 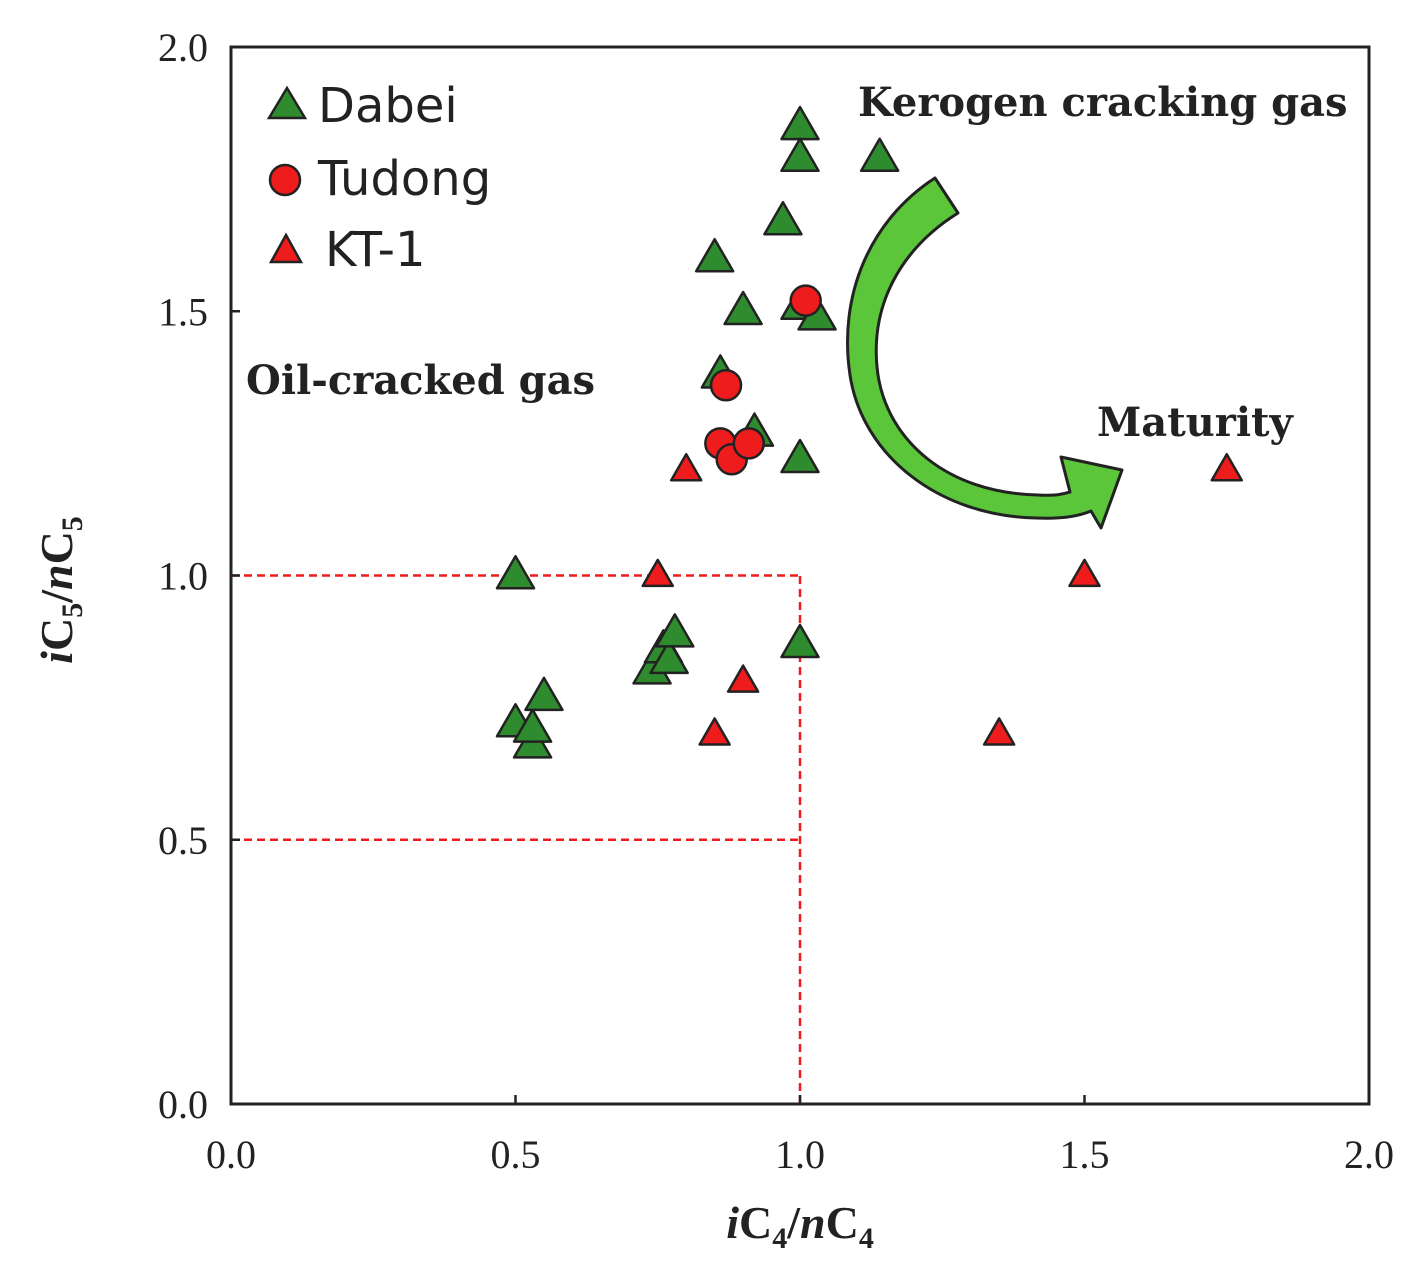 I want to click on x-tick-label: 0.0, so click(x=231, y=1154).